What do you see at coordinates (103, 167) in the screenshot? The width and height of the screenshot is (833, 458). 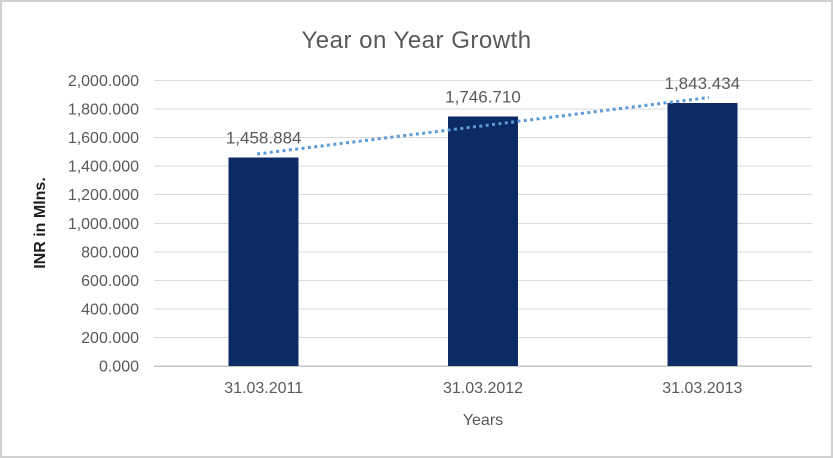 I see `y-tick-label: 1,400.000` at bounding box center [103, 167].